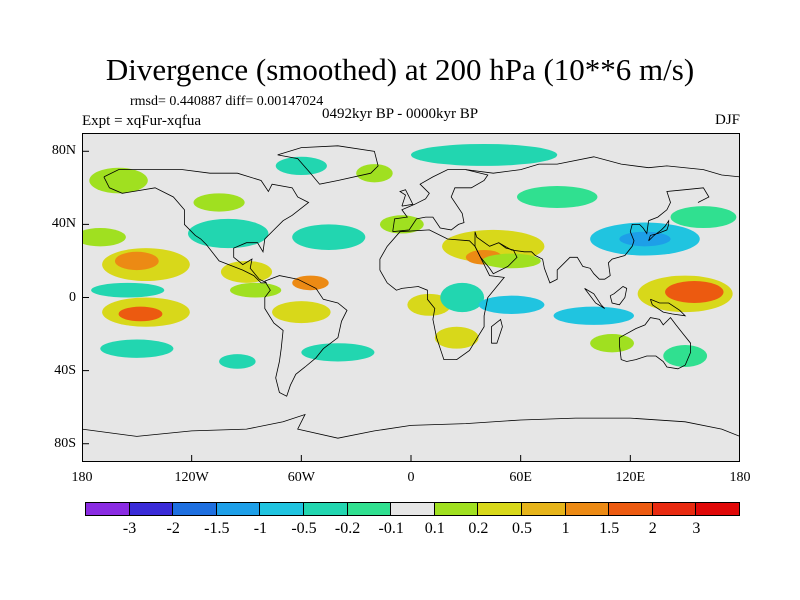 The image size is (800, 600). What do you see at coordinates (411, 477) in the screenshot?
I see `lon-label-3: 0` at bounding box center [411, 477].